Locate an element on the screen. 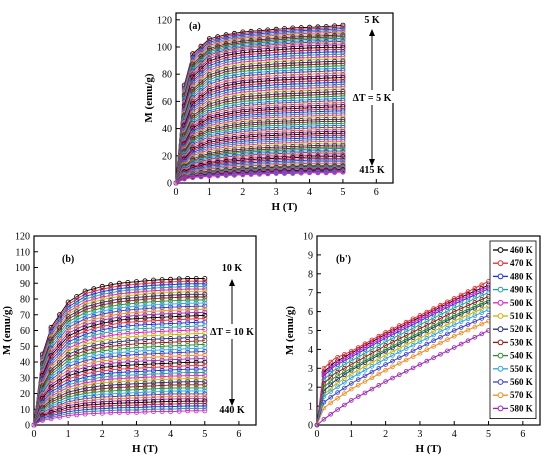 This screenshot has width=550, height=466. y-tick-label: 6 is located at coordinates (310, 312).